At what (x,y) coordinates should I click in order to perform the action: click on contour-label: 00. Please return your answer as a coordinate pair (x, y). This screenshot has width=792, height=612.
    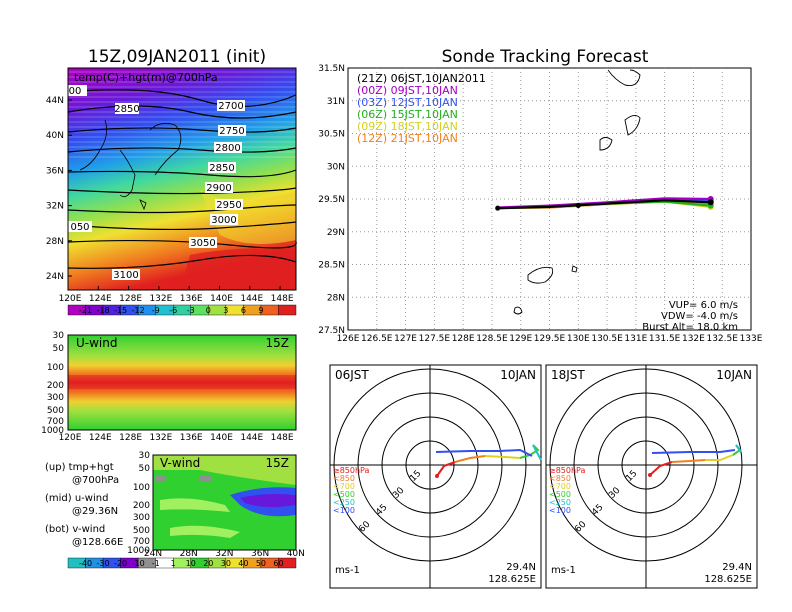
    Looking at the image, I should click on (75, 91).